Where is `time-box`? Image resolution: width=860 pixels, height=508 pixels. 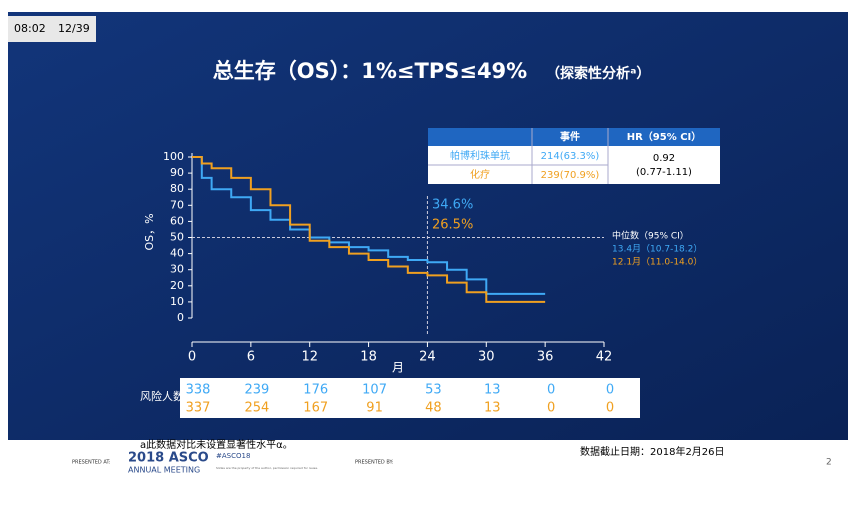
time-box is located at coordinates (52, 29).